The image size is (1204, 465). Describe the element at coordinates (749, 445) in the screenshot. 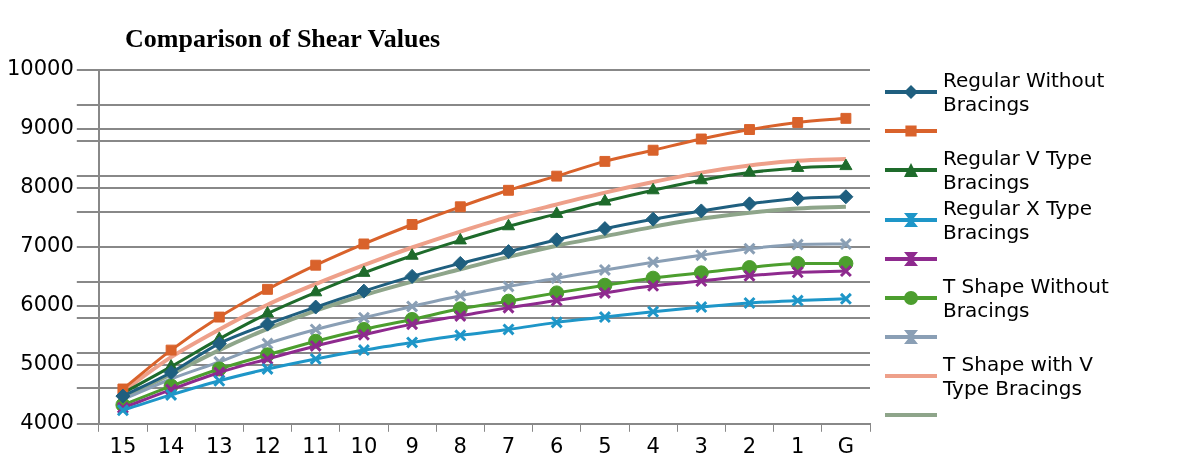

I see `x-tick-label: 2` at that location.